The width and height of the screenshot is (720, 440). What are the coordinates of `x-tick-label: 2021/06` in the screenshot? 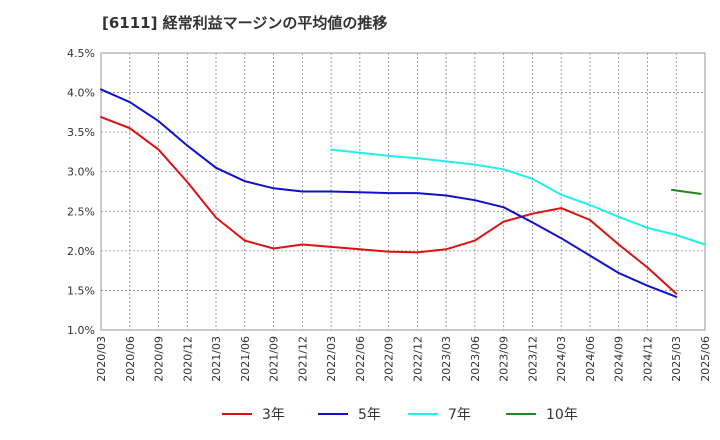 It's located at (245, 359).